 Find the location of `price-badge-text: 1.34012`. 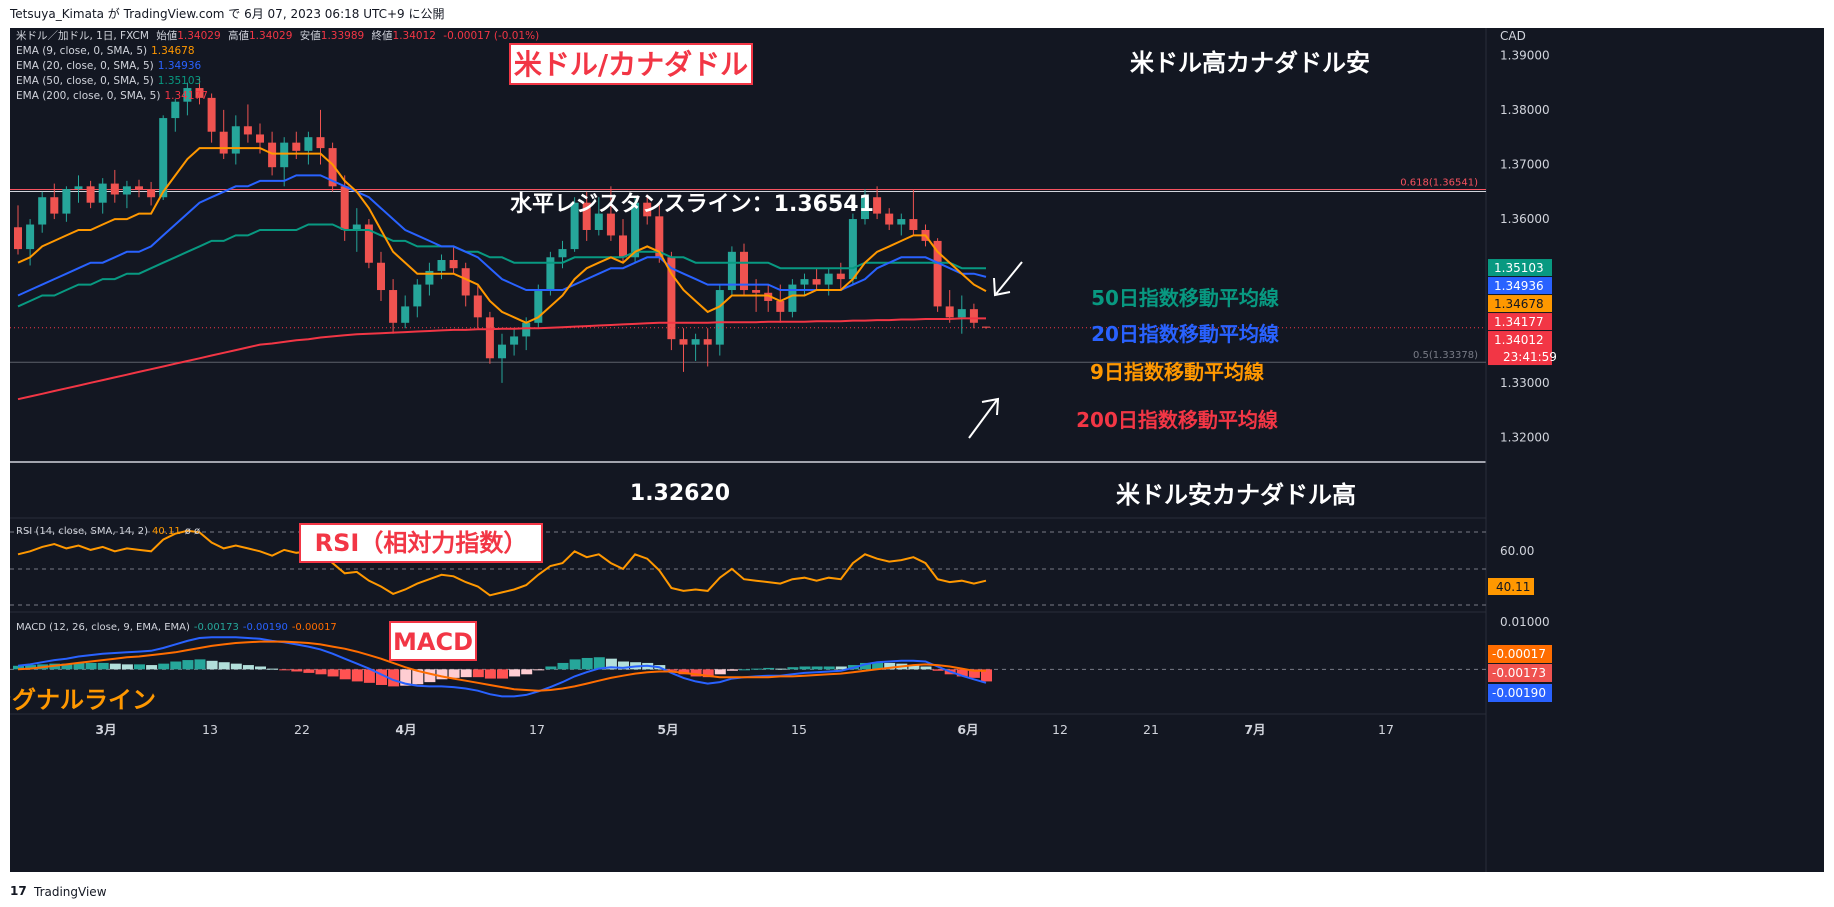

price-badge-text: 1.34012 is located at coordinates (1519, 340).